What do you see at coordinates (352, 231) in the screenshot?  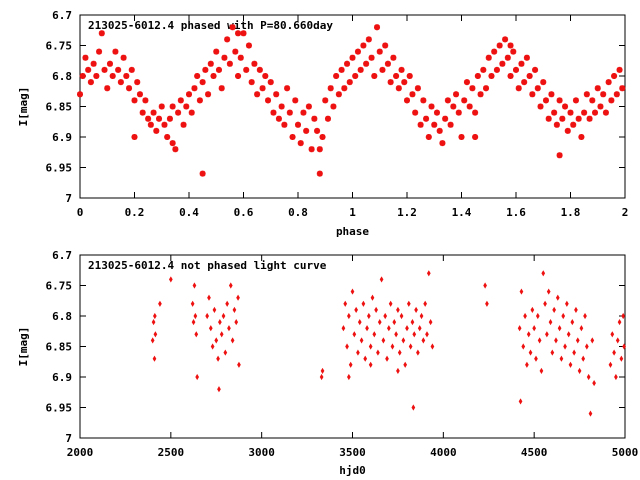 I see `x-axis-label: phase` at bounding box center [352, 231].